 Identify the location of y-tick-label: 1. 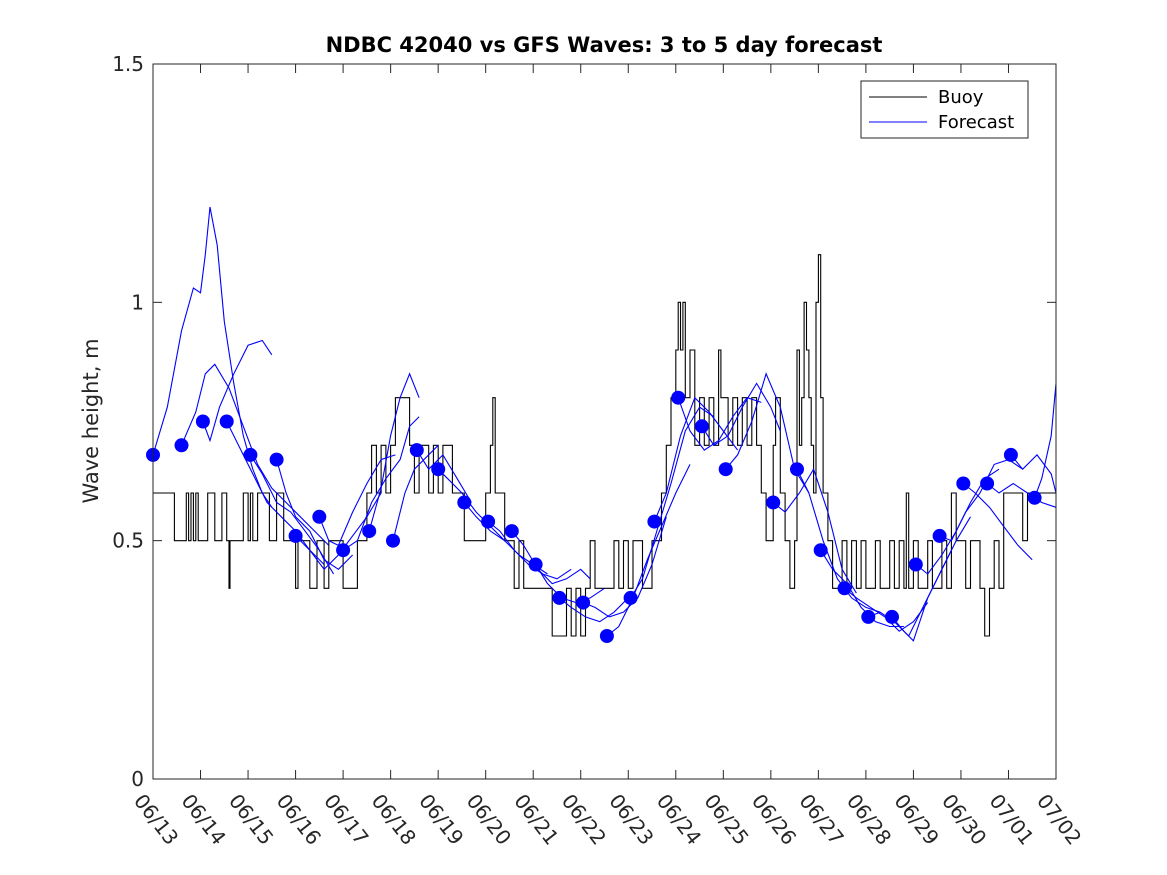
(137, 302).